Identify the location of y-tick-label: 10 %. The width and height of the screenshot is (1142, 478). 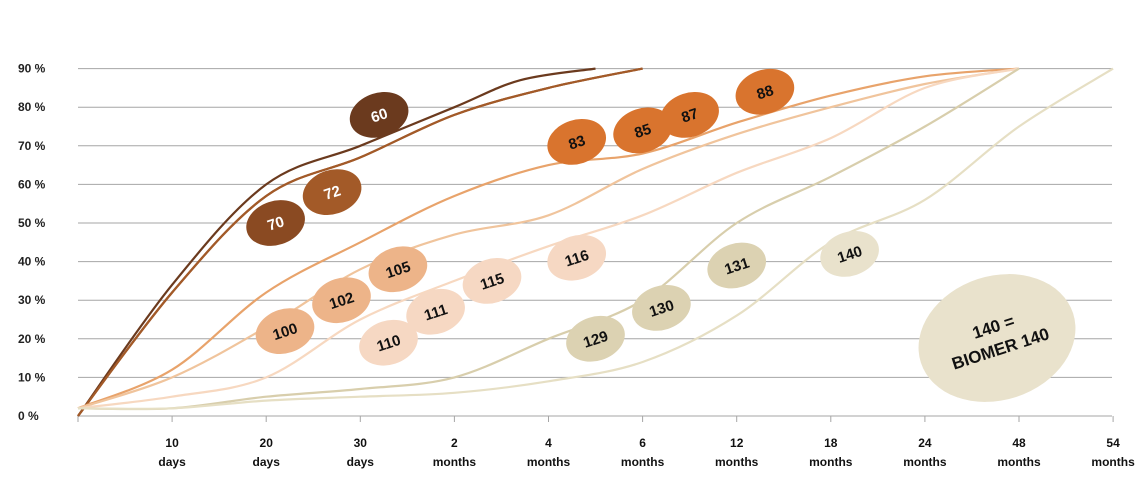
(32, 377).